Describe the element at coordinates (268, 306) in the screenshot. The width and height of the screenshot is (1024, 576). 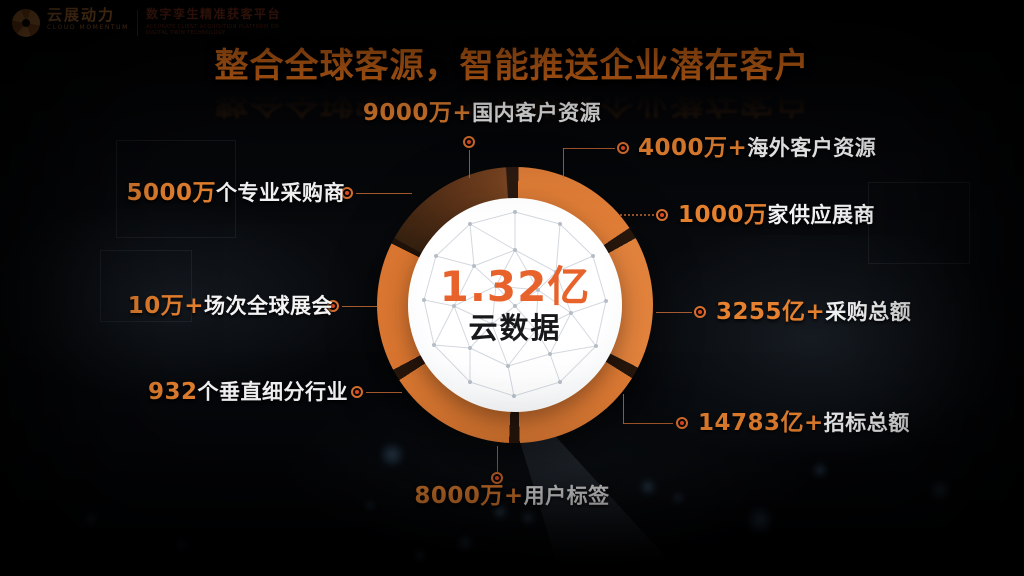
I see `stat-label: 场次全球展会` at that location.